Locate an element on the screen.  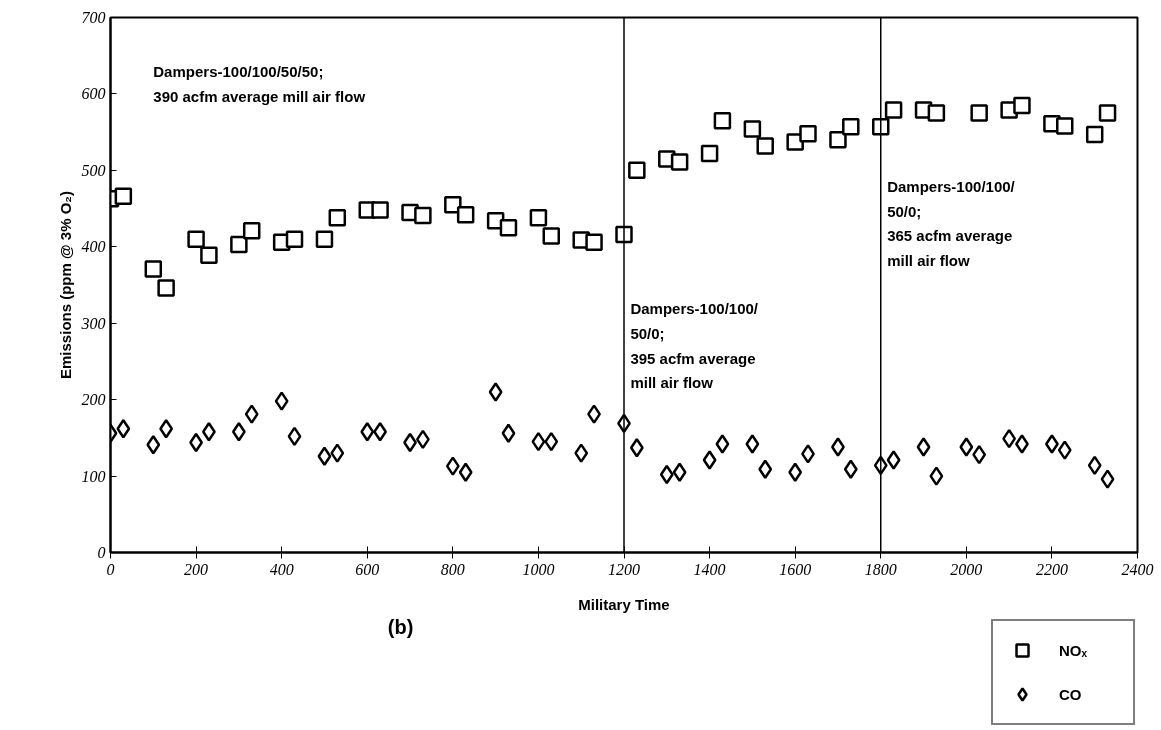
y-tick-label: 200 is located at coordinates (93, 400).